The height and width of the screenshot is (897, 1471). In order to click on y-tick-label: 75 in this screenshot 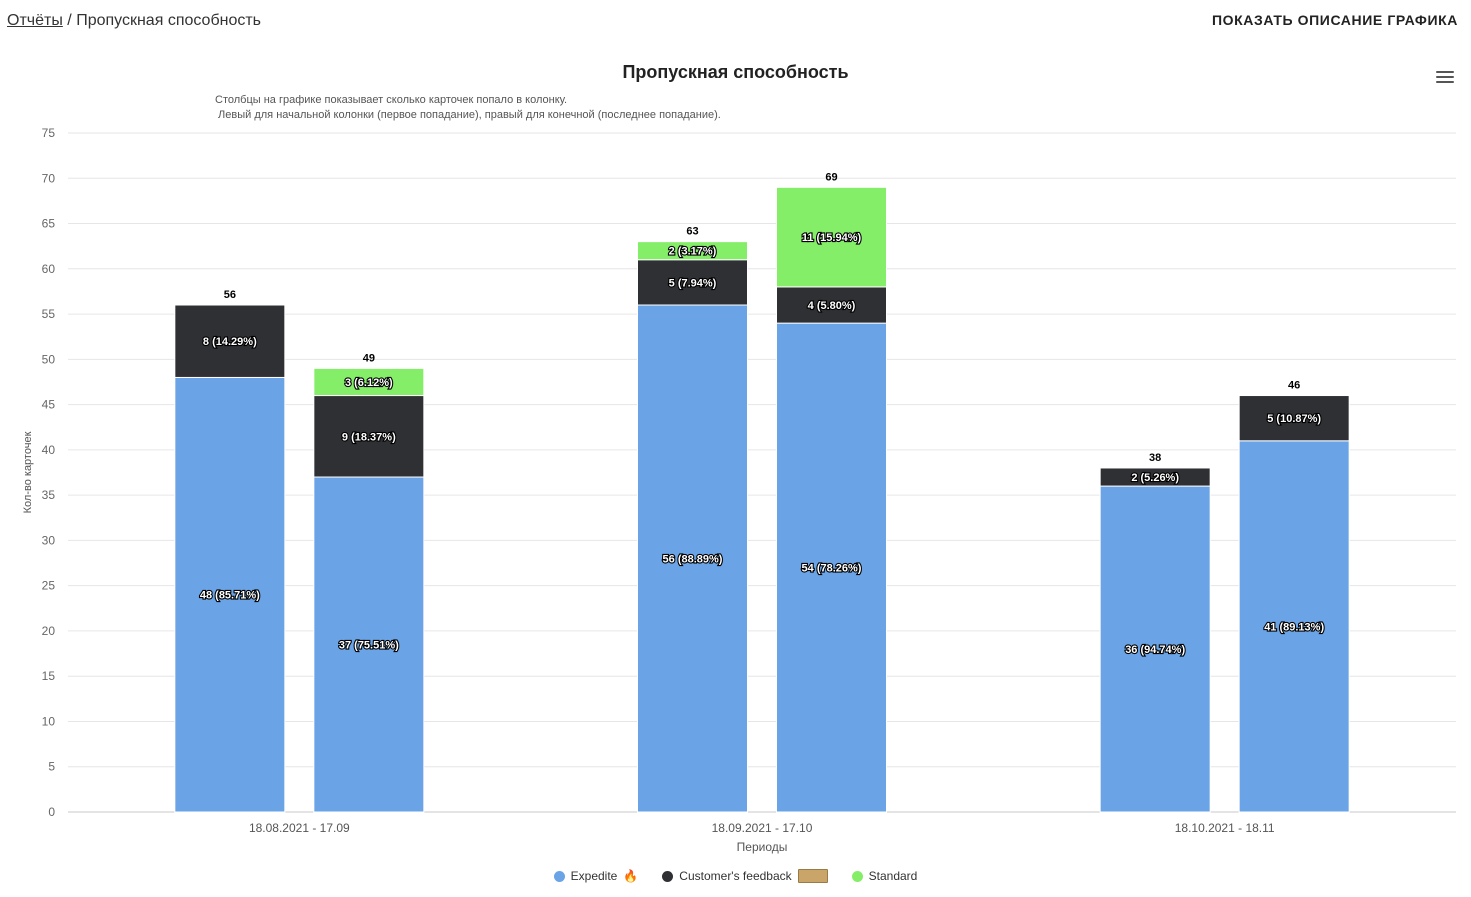, I will do `click(49, 133)`.